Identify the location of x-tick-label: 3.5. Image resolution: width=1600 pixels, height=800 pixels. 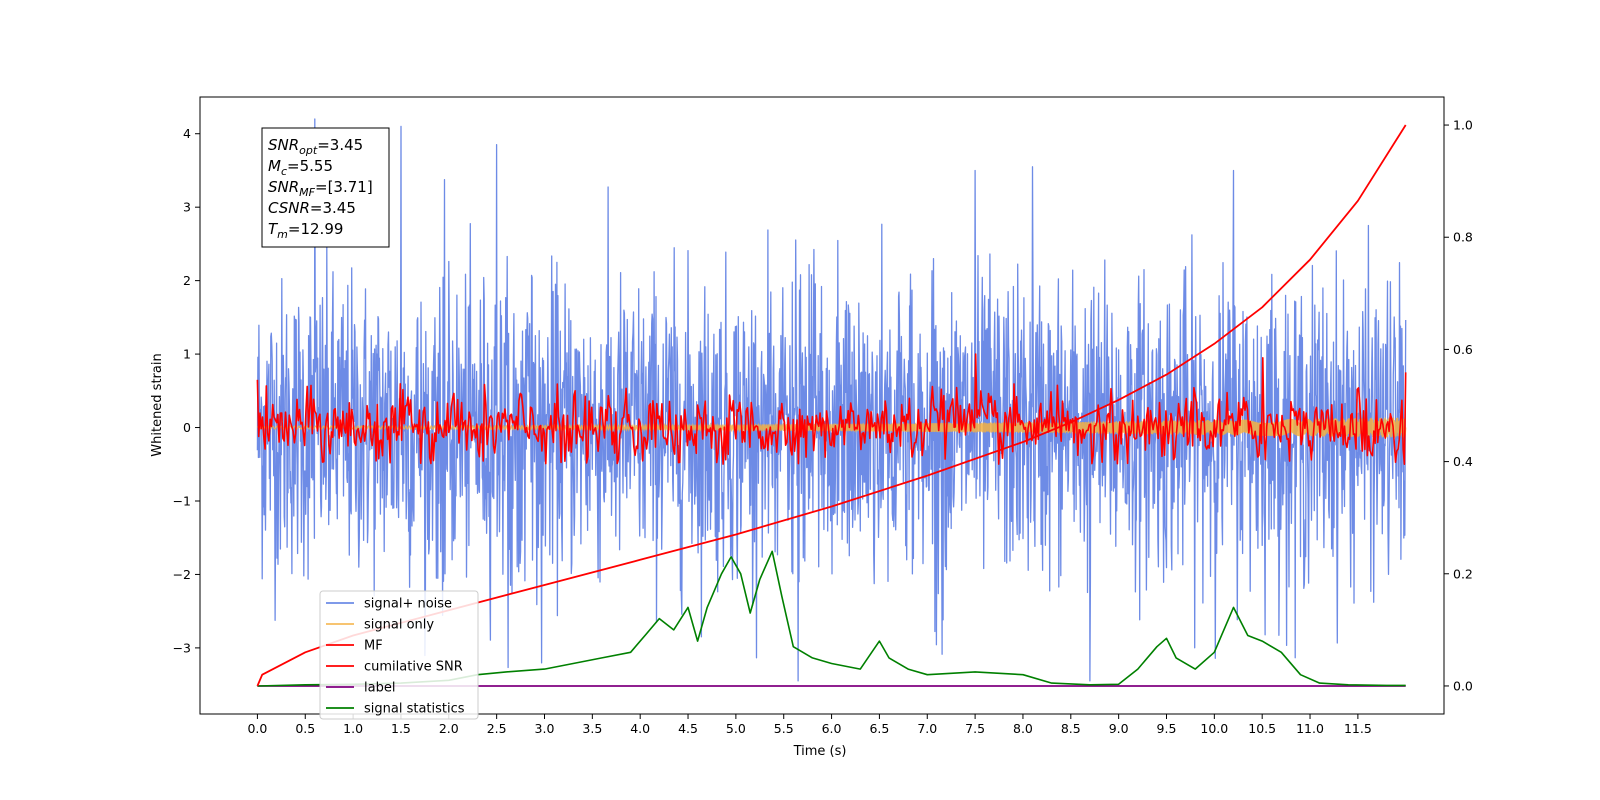
(592, 728).